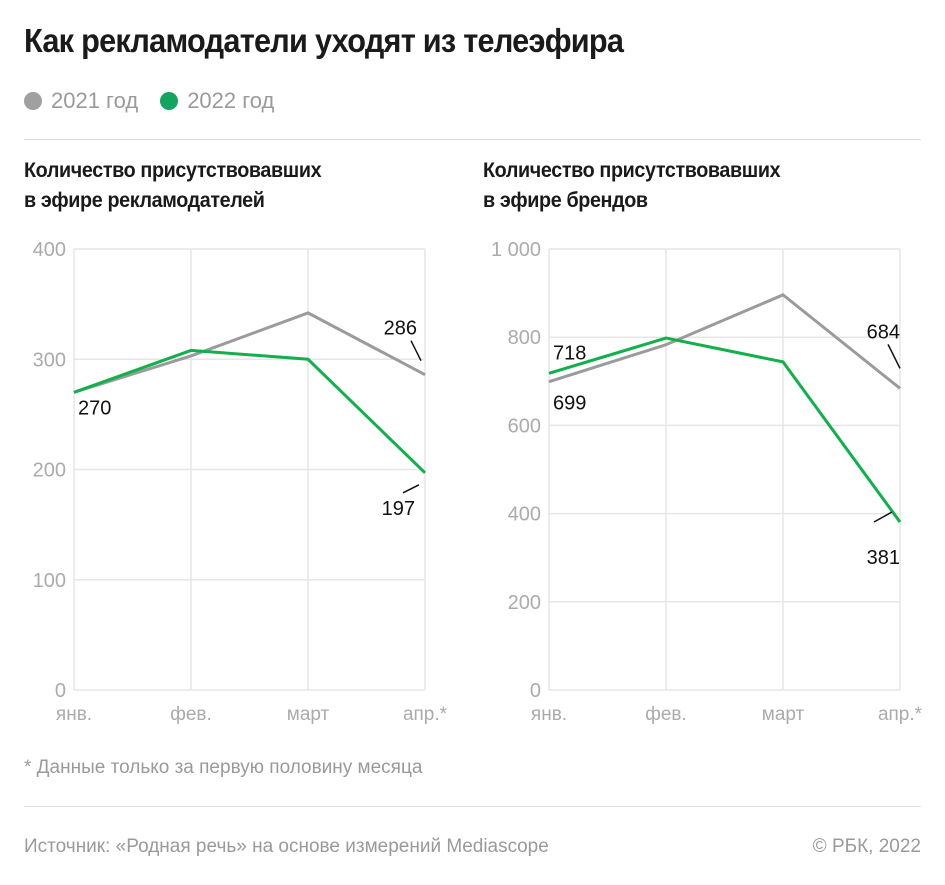 The height and width of the screenshot is (885, 945). What do you see at coordinates (231, 100) in the screenshot?
I see `legend-label-2022: 2022 год` at bounding box center [231, 100].